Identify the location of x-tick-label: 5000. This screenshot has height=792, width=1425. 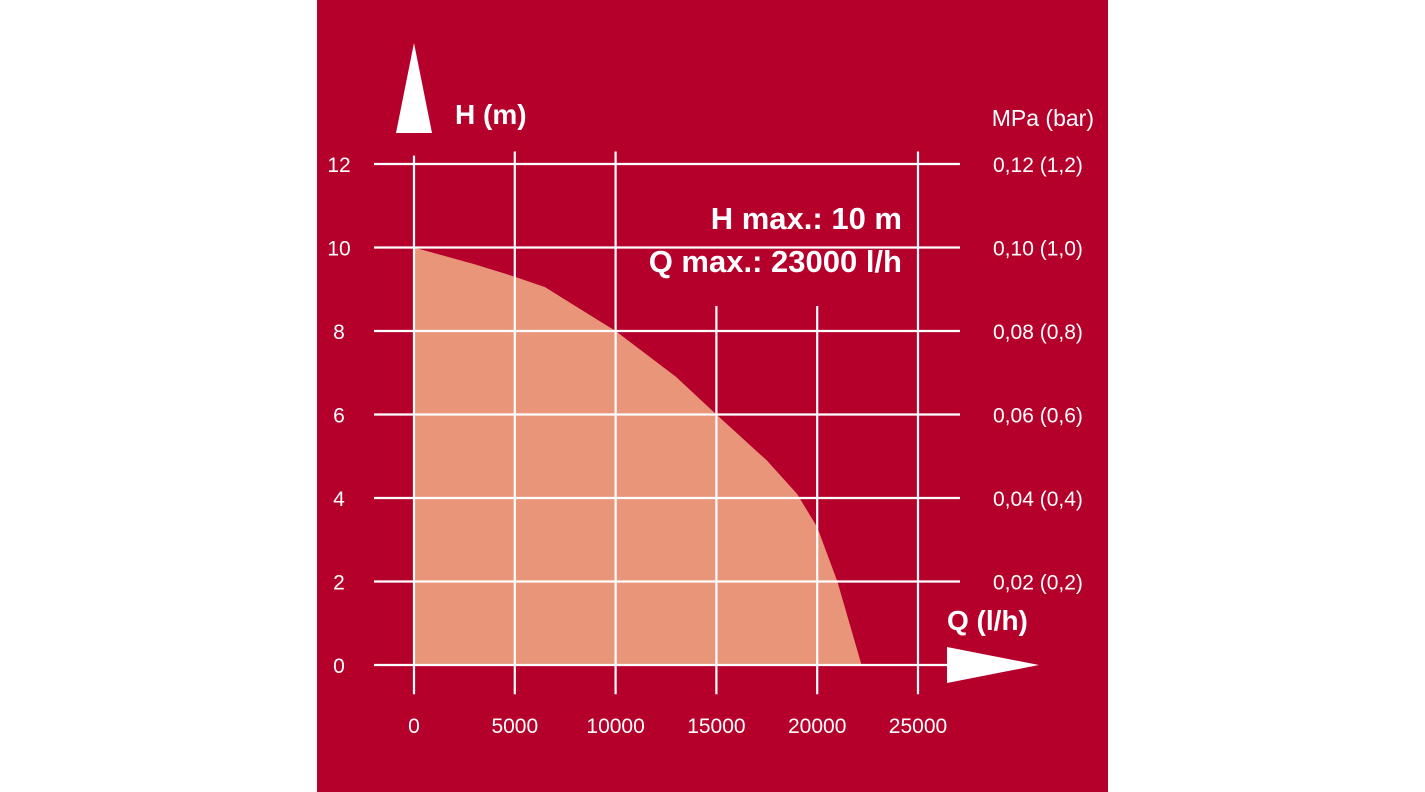
(514, 726).